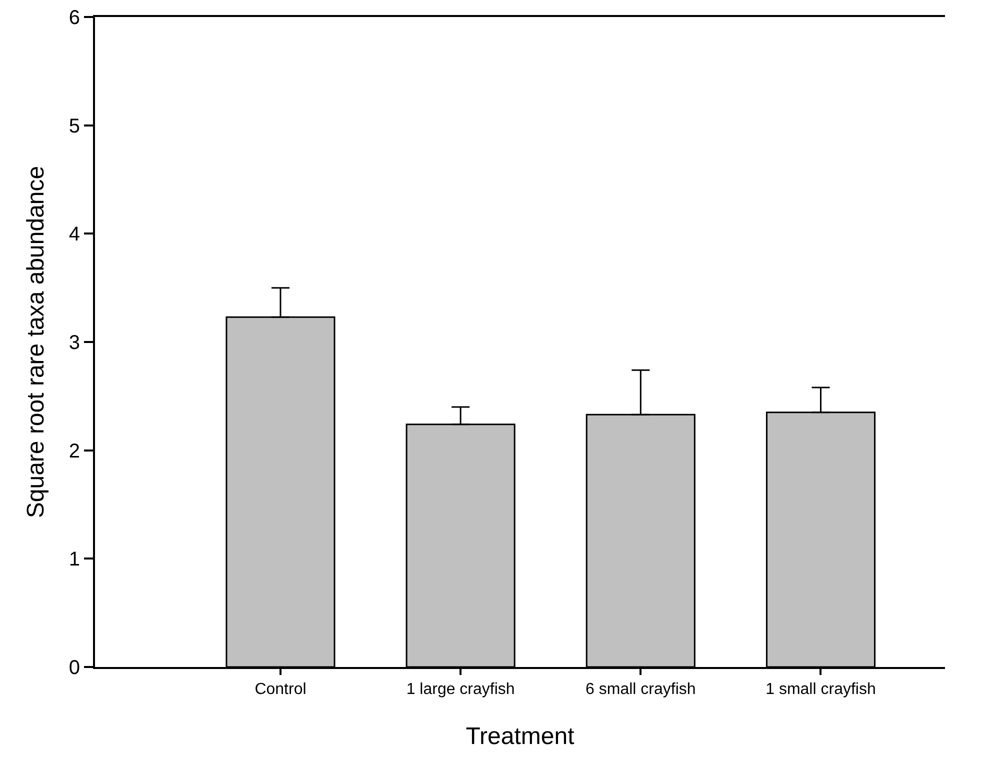  Describe the element at coordinates (74, 18) in the screenshot. I see `y-tick-label: 6` at that location.